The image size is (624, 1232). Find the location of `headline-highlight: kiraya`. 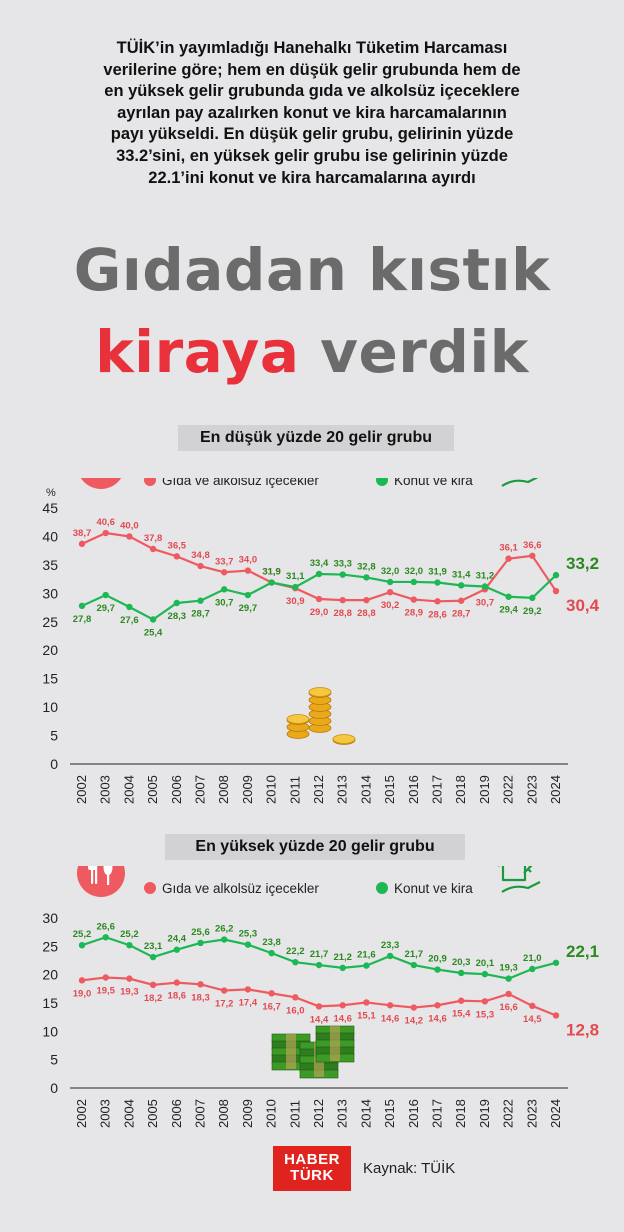

headline-highlight: kiraya is located at coordinates (197, 352).